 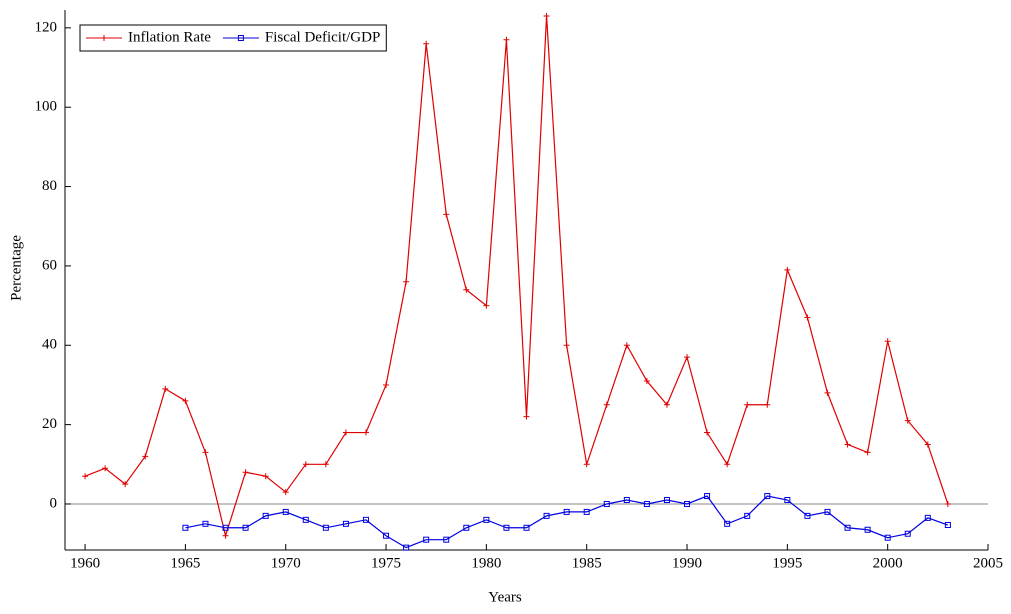 What do you see at coordinates (386, 563) in the screenshot?
I see `x-tick-label: 1975` at bounding box center [386, 563].